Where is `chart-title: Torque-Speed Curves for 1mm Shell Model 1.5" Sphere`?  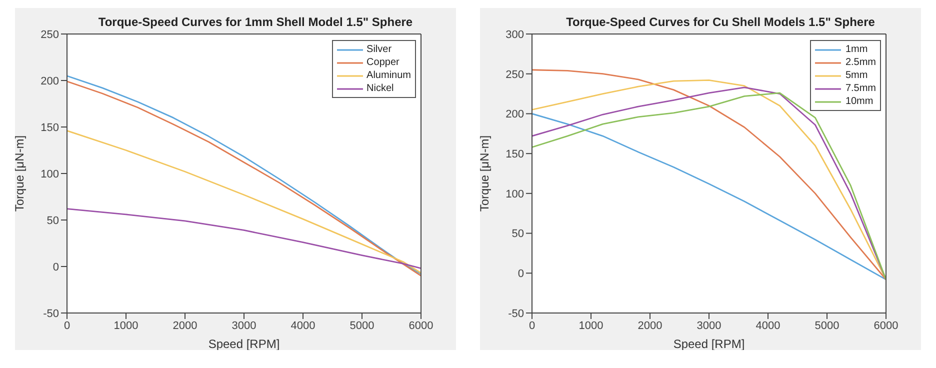
chart-title: Torque-Speed Curves for 1mm Shell Model 1.5" Sphere is located at coordinates (255, 22).